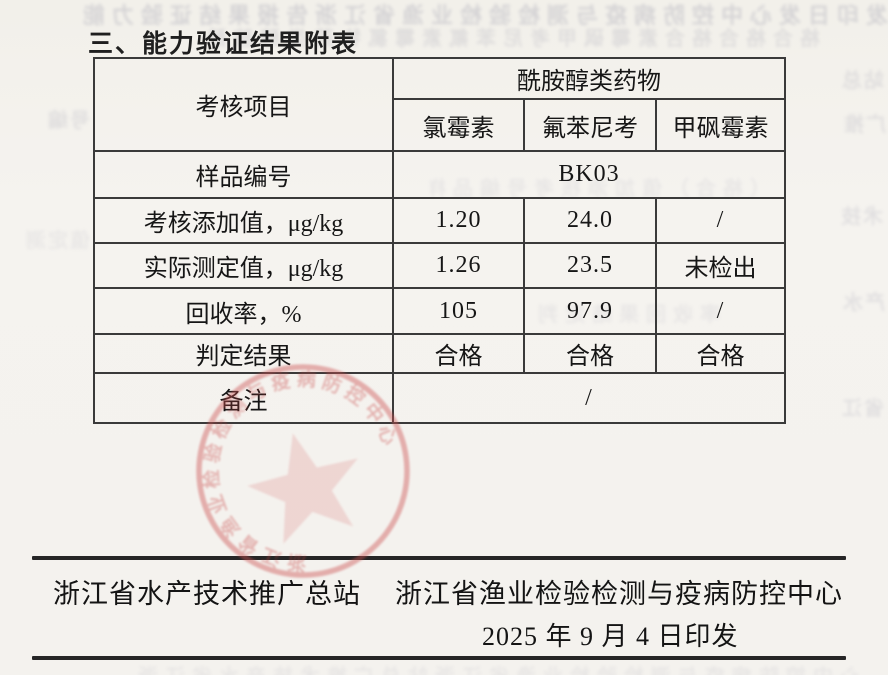 Image resolution: width=888 pixels, height=675 pixels. I want to click on bleed-through-text: 站总, so click(862, 81).